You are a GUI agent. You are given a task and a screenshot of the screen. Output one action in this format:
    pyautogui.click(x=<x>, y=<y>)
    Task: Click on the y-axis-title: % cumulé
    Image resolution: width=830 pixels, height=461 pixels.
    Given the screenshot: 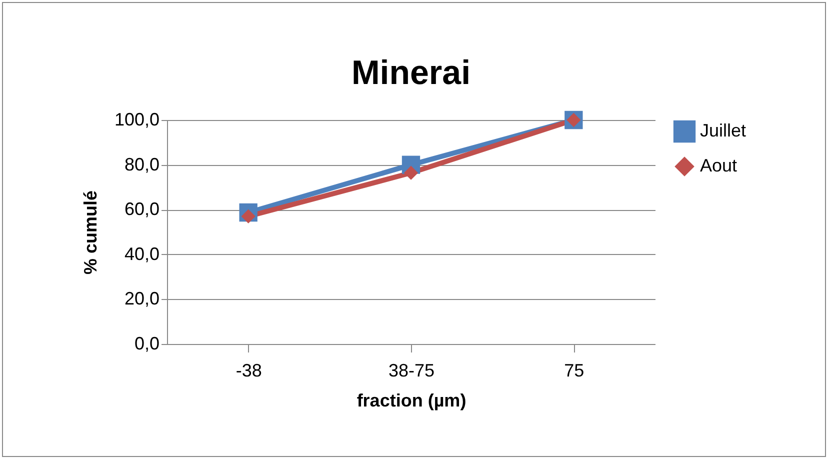 What is the action you would take?
    pyautogui.click(x=90, y=232)
    